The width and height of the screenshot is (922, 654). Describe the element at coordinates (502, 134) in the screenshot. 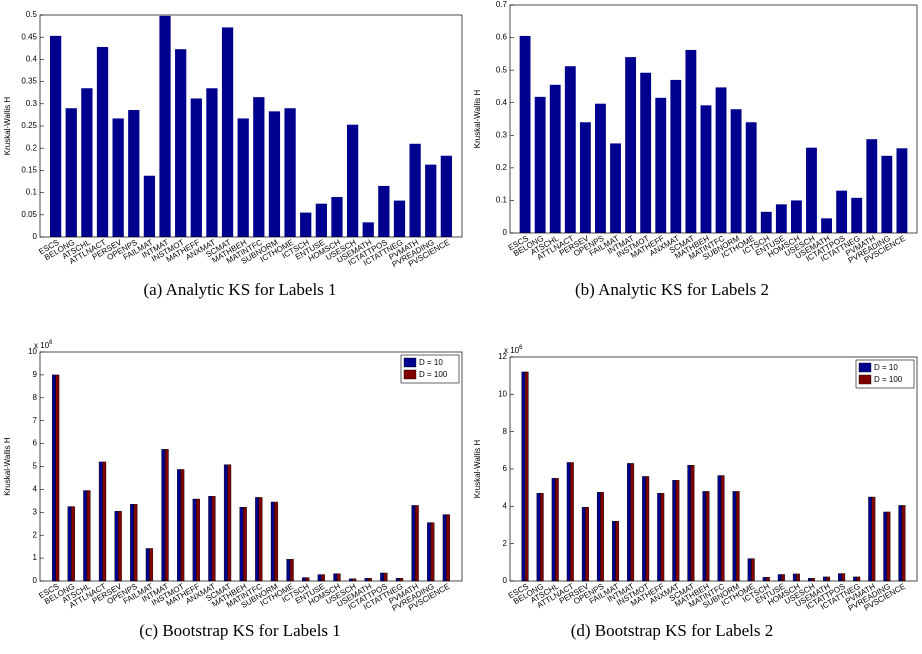

I see `y-tick-label: 0.3` at that location.